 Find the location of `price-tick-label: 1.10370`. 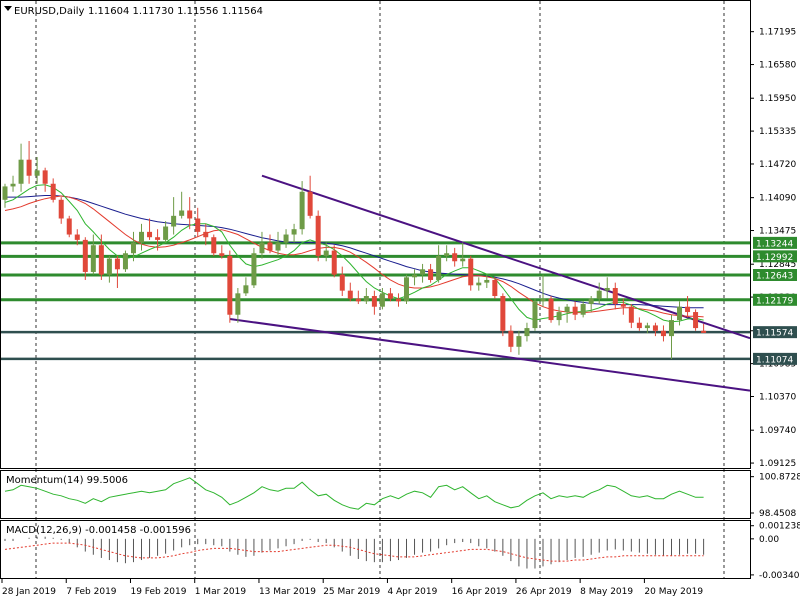

price-tick-label: 1.10370 is located at coordinates (777, 398).